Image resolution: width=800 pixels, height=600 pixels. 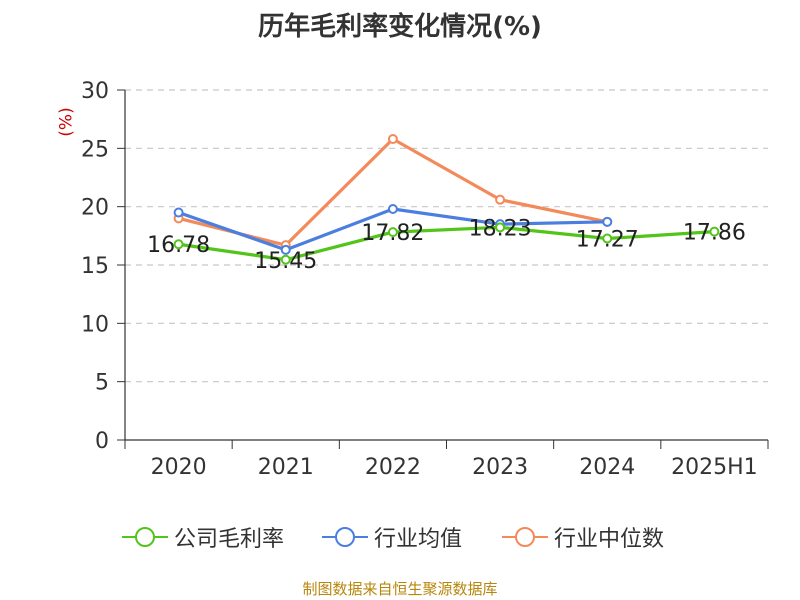 I want to click on data-label: 17.86, so click(x=714, y=233).